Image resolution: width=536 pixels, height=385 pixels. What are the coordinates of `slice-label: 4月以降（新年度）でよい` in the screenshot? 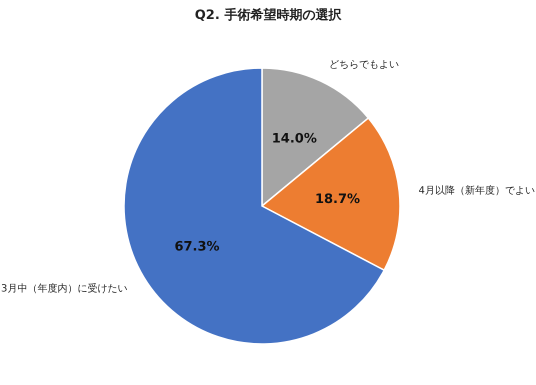 It's located at (476, 190).